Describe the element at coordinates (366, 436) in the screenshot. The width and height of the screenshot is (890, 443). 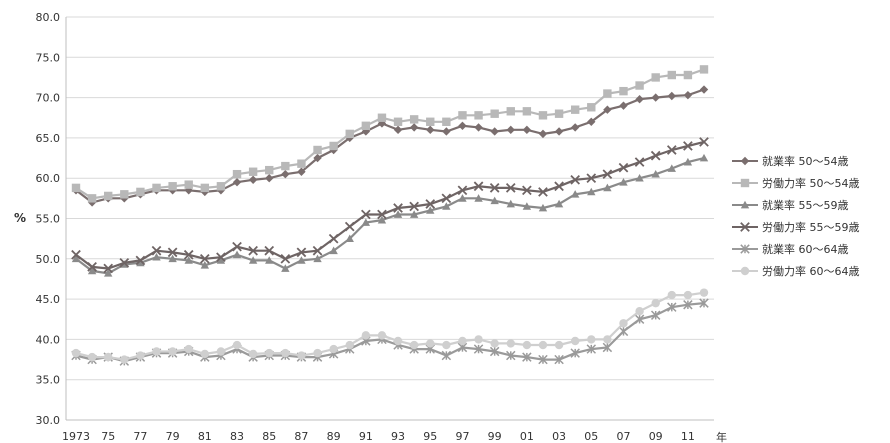
I see `x-tick-label: 91` at that location.